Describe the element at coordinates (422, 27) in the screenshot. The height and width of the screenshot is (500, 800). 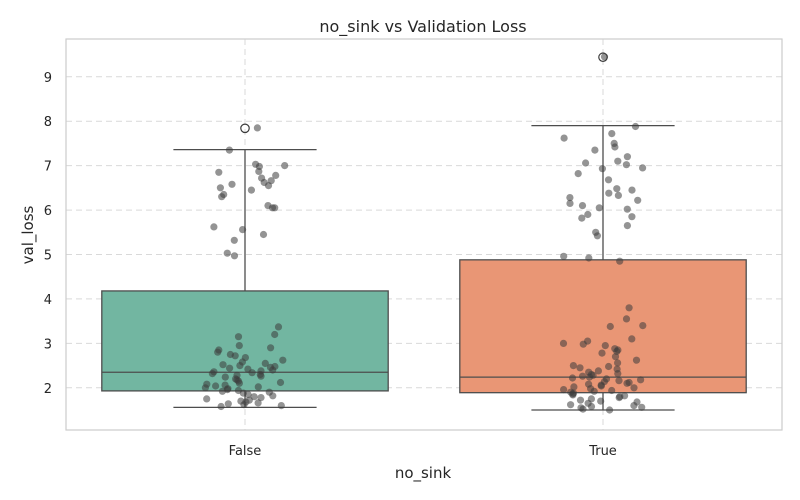
I see `chart-title: no_sink vs Validation Loss` at that location.